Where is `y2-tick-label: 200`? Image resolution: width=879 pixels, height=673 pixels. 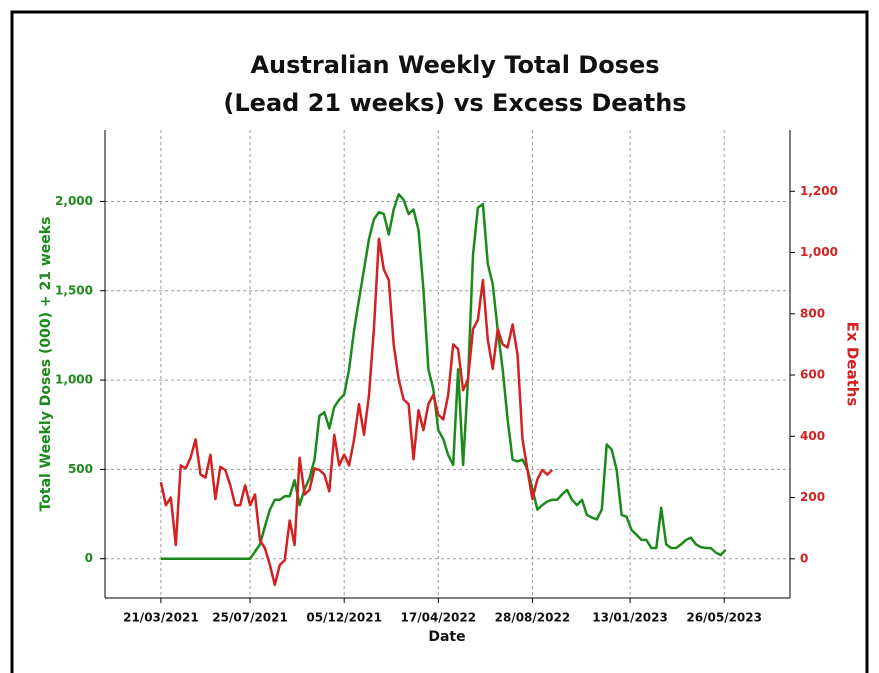
y2-tick-label: 200 is located at coordinates (812, 497).